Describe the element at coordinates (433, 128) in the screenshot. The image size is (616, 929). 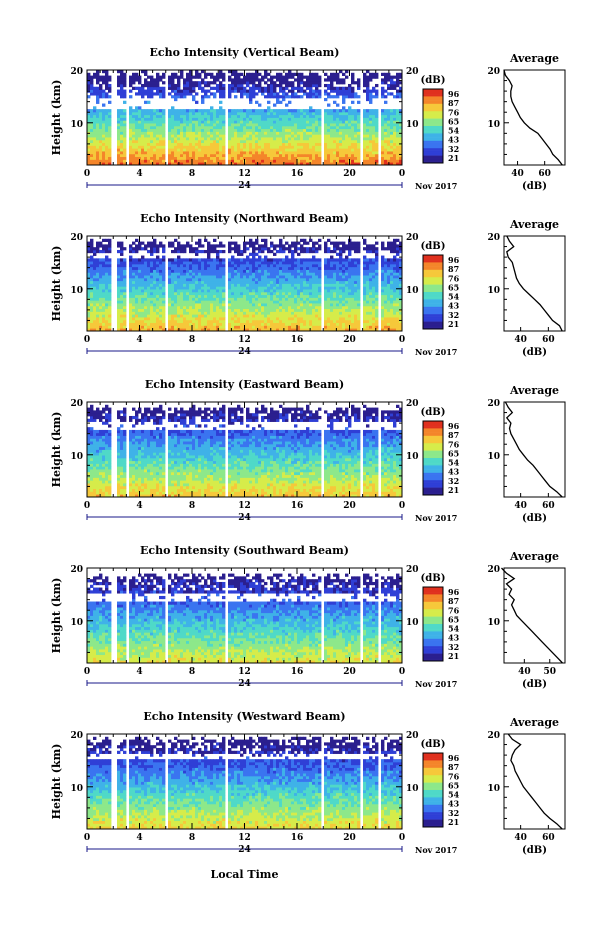
I see `colorbar-step` at that location.